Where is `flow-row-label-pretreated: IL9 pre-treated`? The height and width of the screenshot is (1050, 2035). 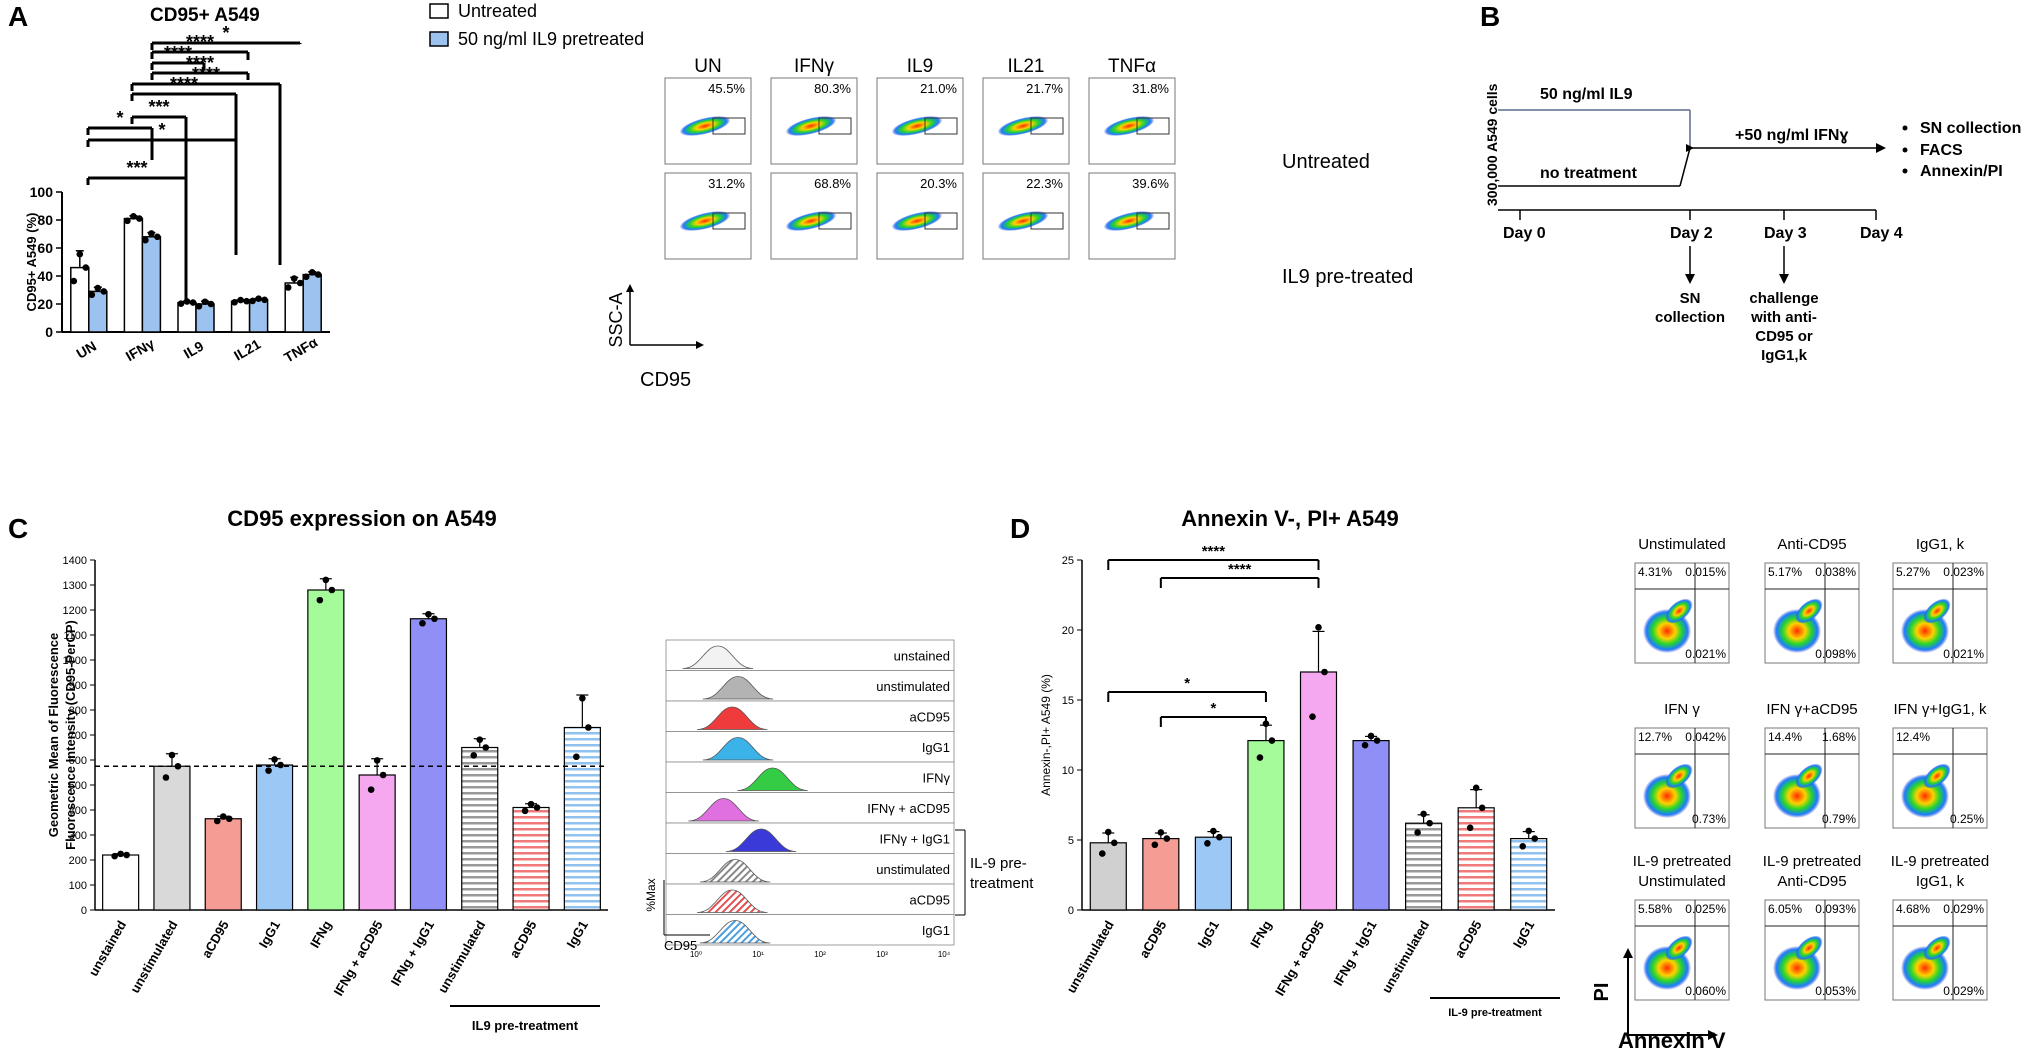 flow-row-label-pretreated: IL9 pre-treated is located at coordinates (1347, 277).